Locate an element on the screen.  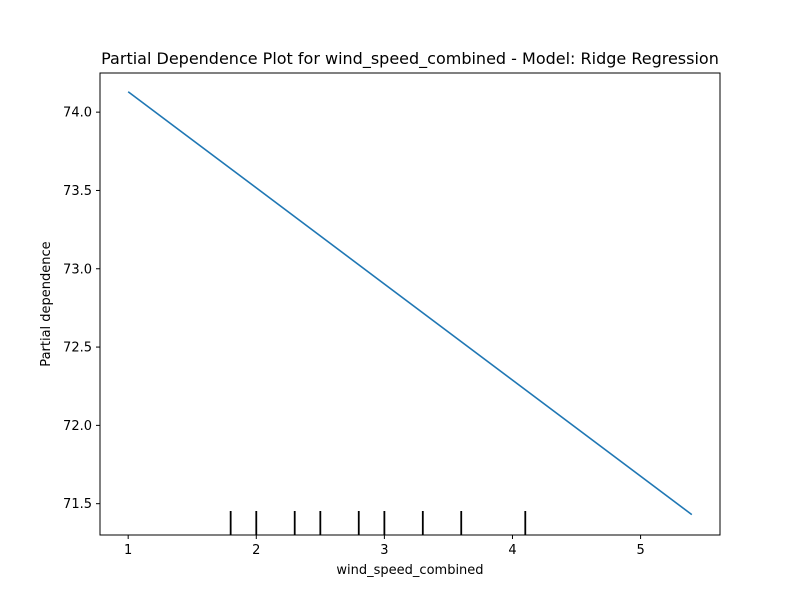
y-axis-label: Partial dependence is located at coordinates (46, 303).